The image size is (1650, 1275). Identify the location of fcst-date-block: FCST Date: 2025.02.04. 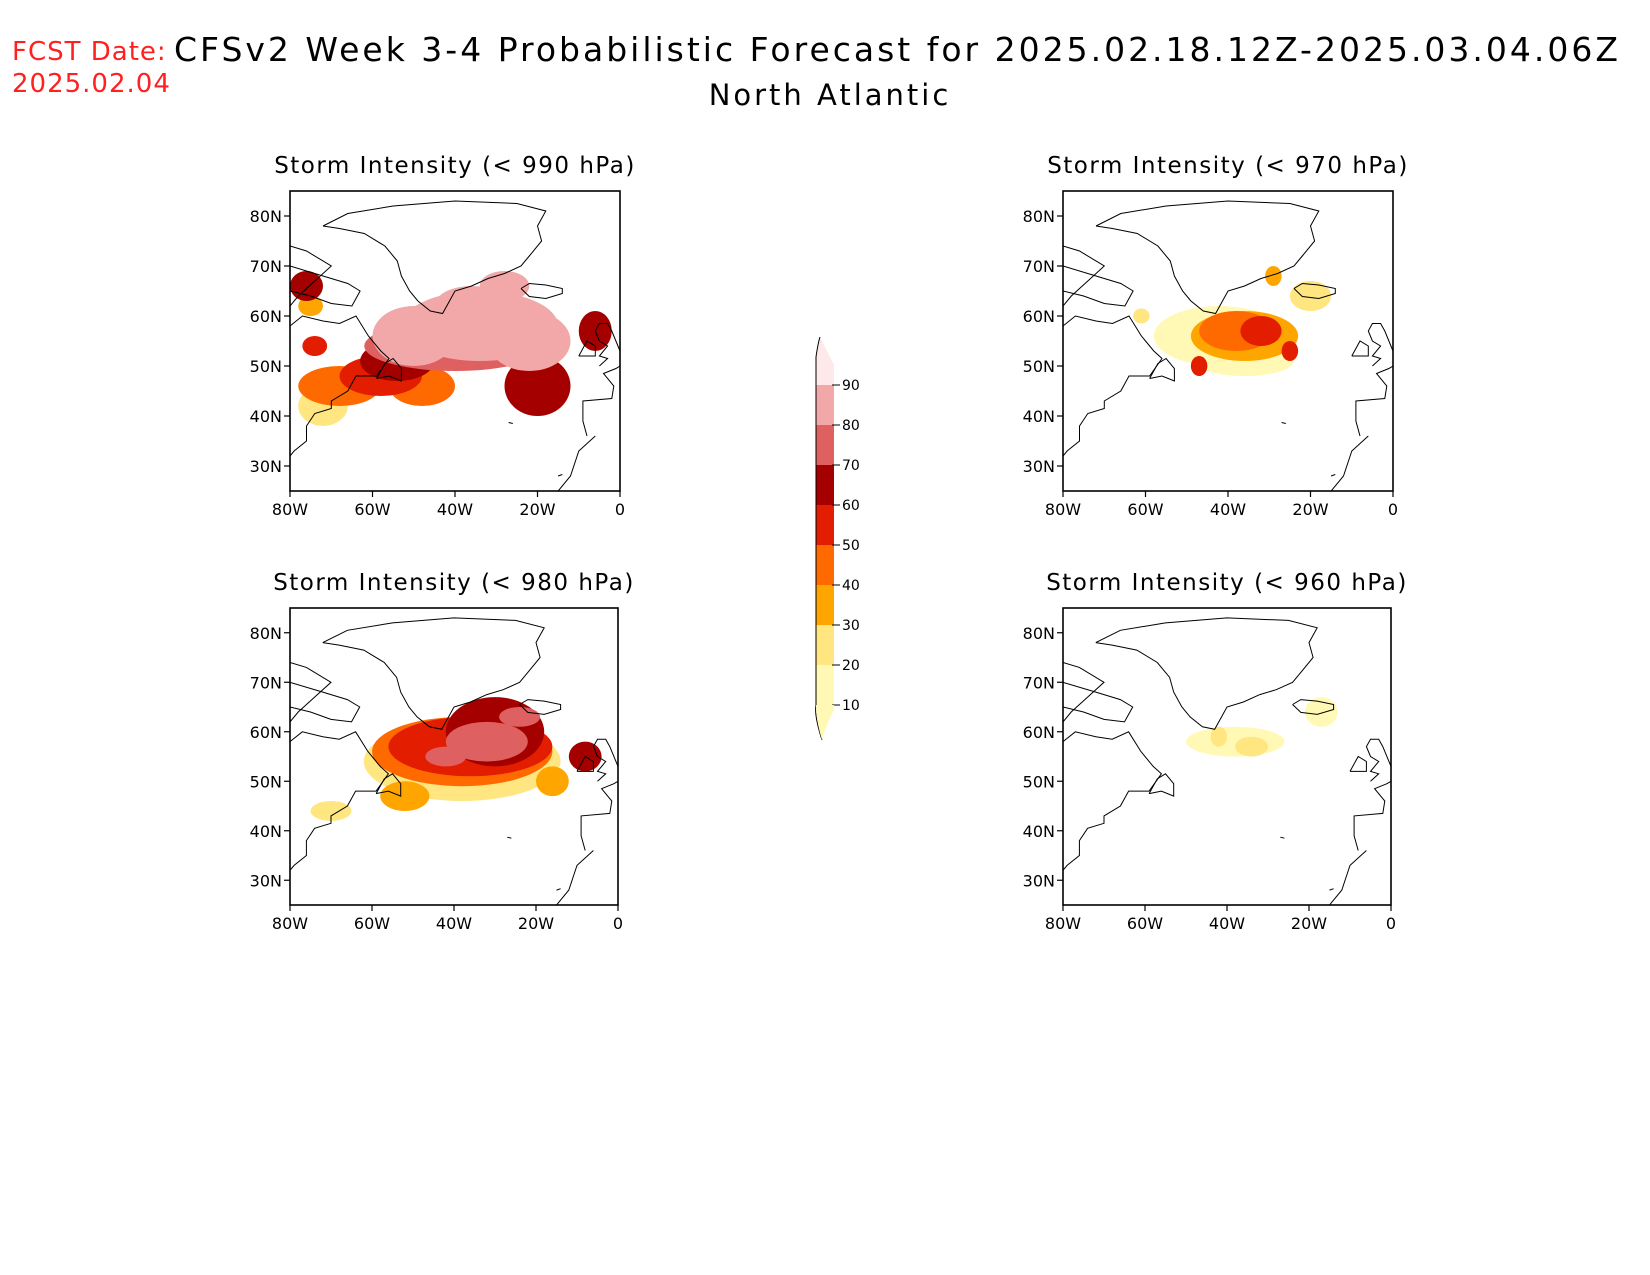
(91, 68).